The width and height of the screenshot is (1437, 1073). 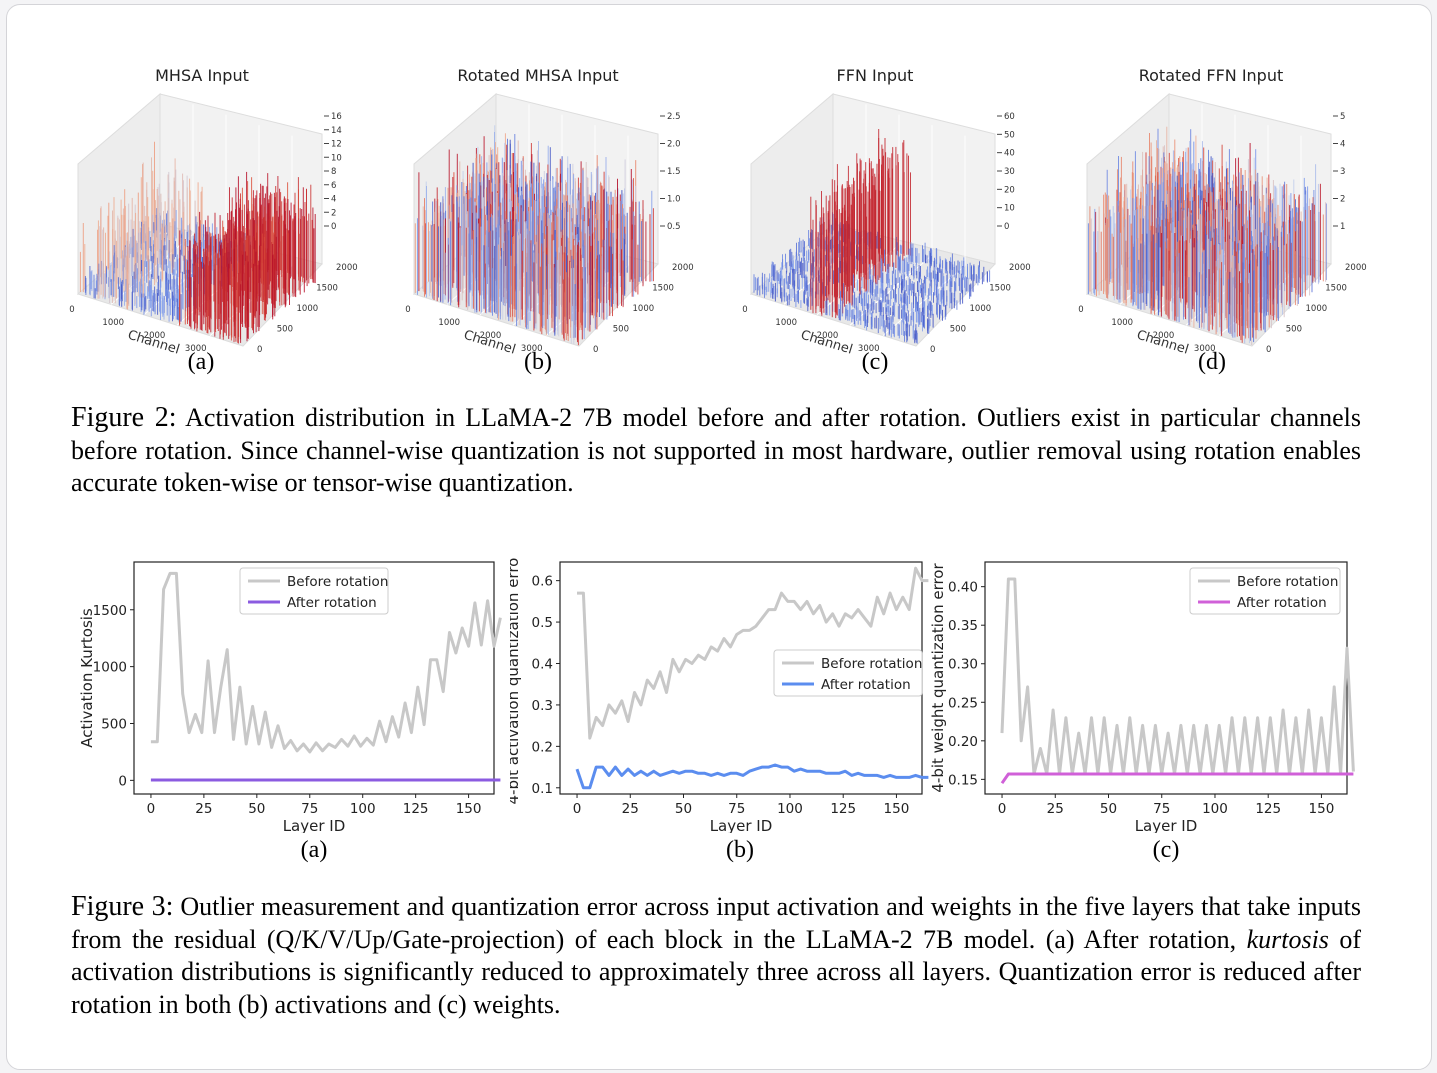 What do you see at coordinates (333, 186) in the screenshot?
I see `z-tick-label: 6` at bounding box center [333, 186].